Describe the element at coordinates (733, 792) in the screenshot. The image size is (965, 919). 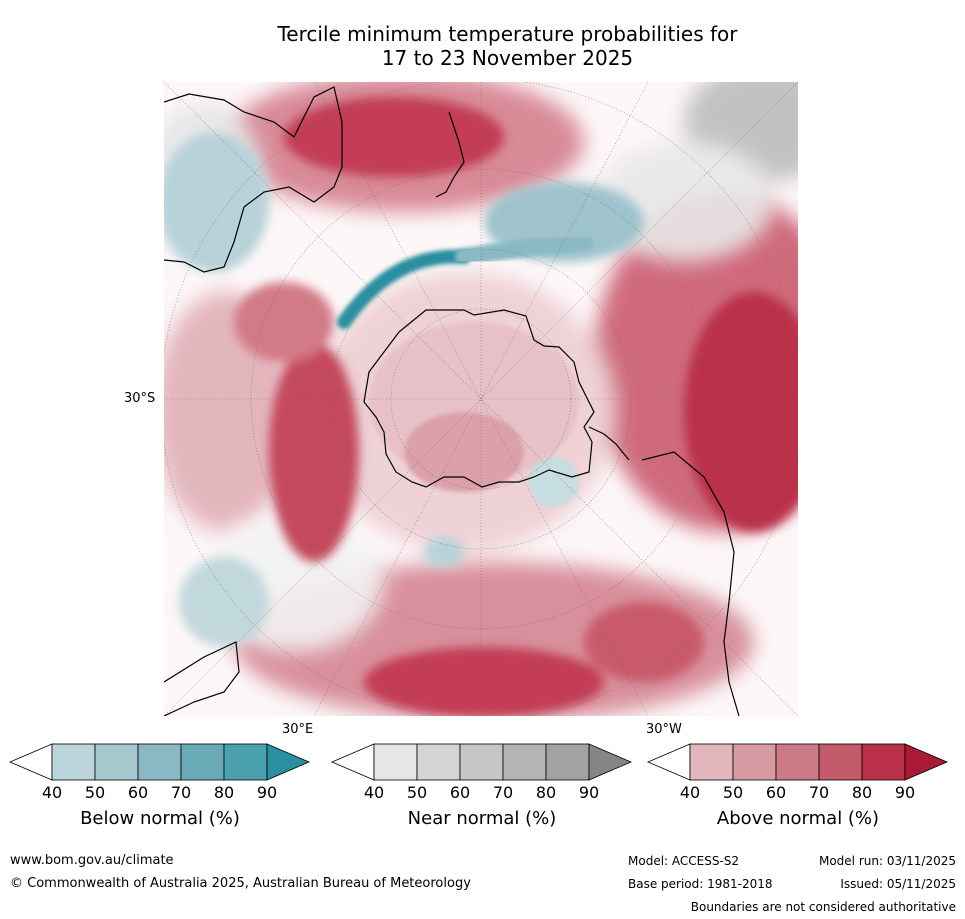
I see `above-tick: 50` at that location.